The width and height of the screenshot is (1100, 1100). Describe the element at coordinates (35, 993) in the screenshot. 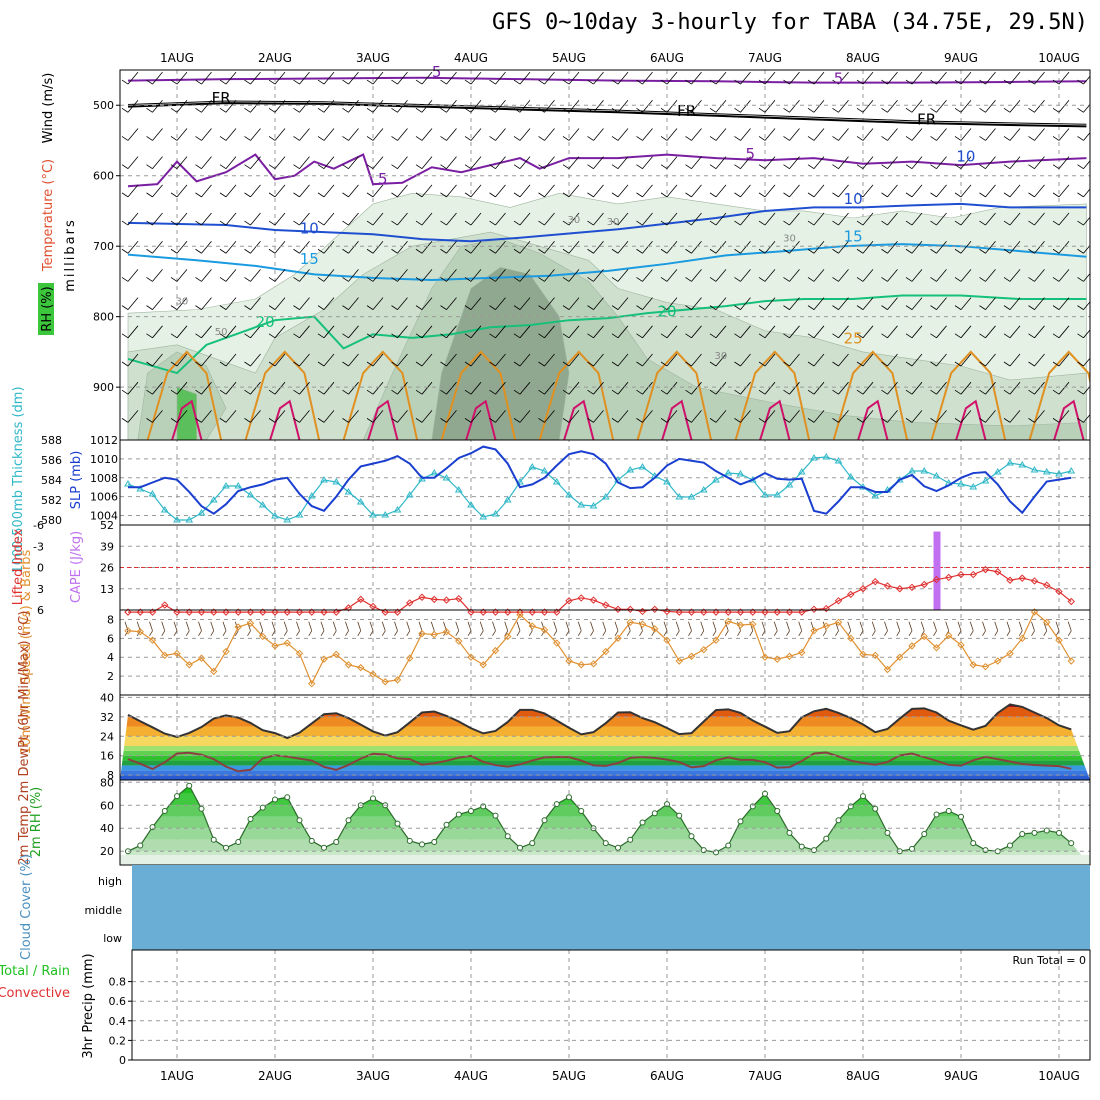

I see `precip-legend-convective: Convective` at that location.